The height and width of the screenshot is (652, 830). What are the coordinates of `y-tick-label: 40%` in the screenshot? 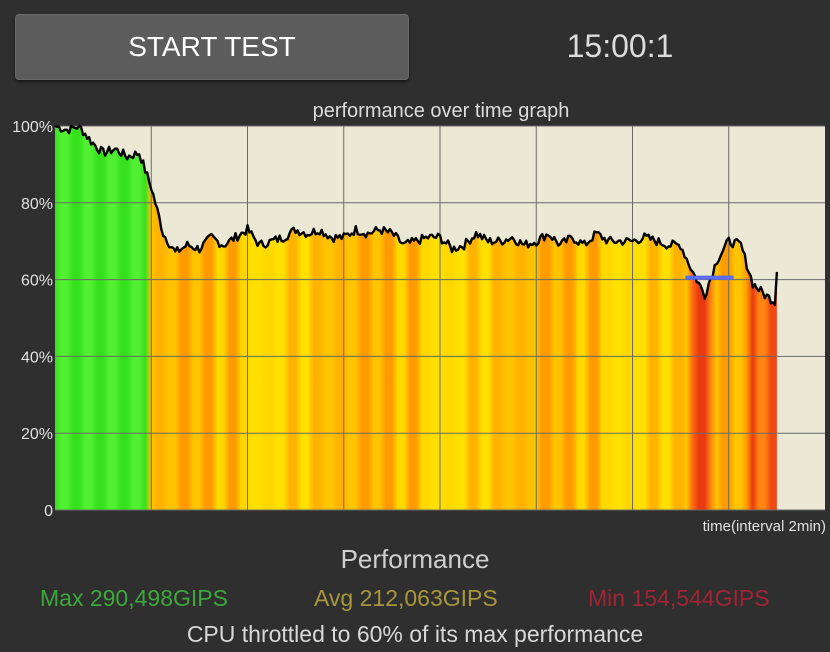 It's located at (37, 357).